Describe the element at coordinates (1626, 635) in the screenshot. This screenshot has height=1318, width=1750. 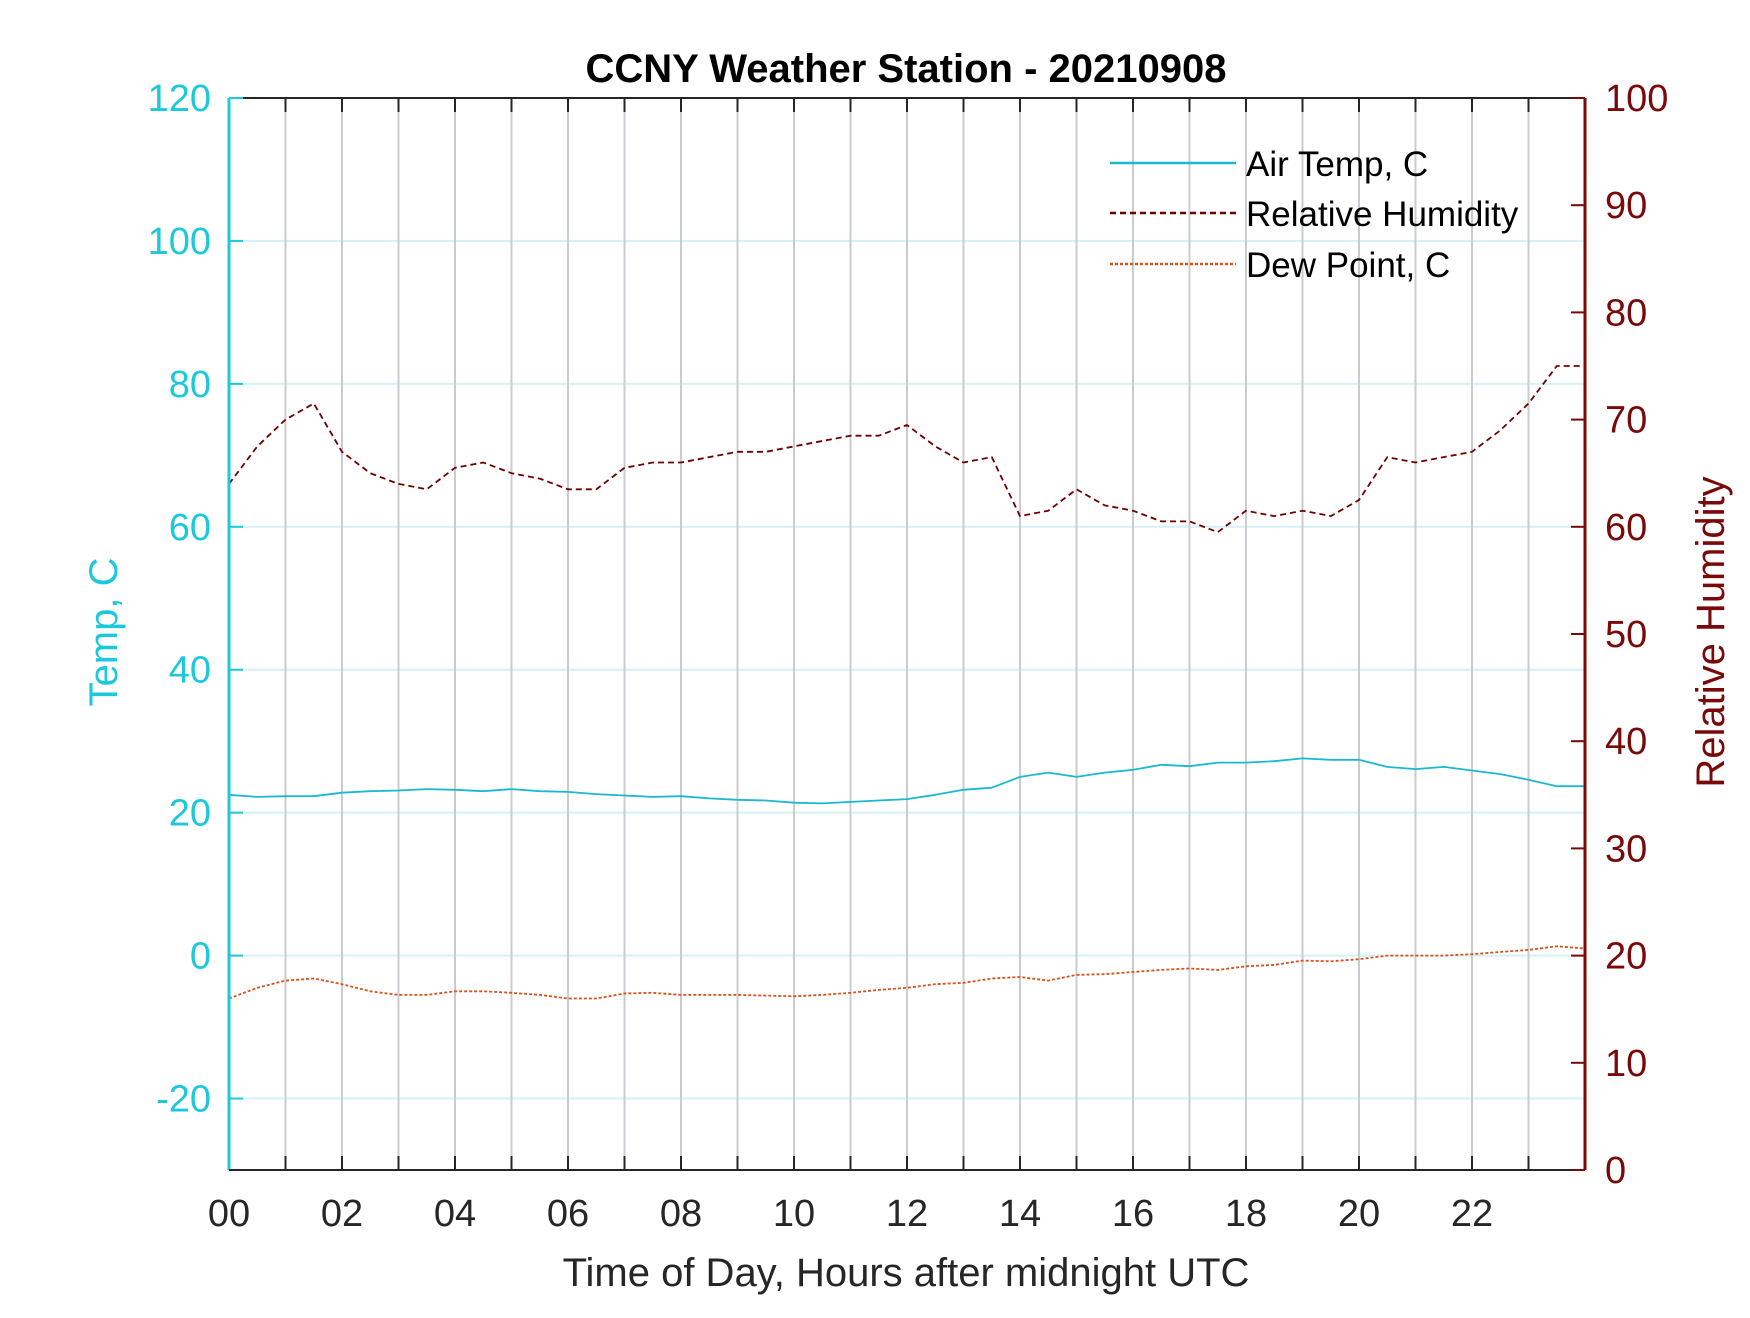
I see `right-y-tick-label: 50` at that location.